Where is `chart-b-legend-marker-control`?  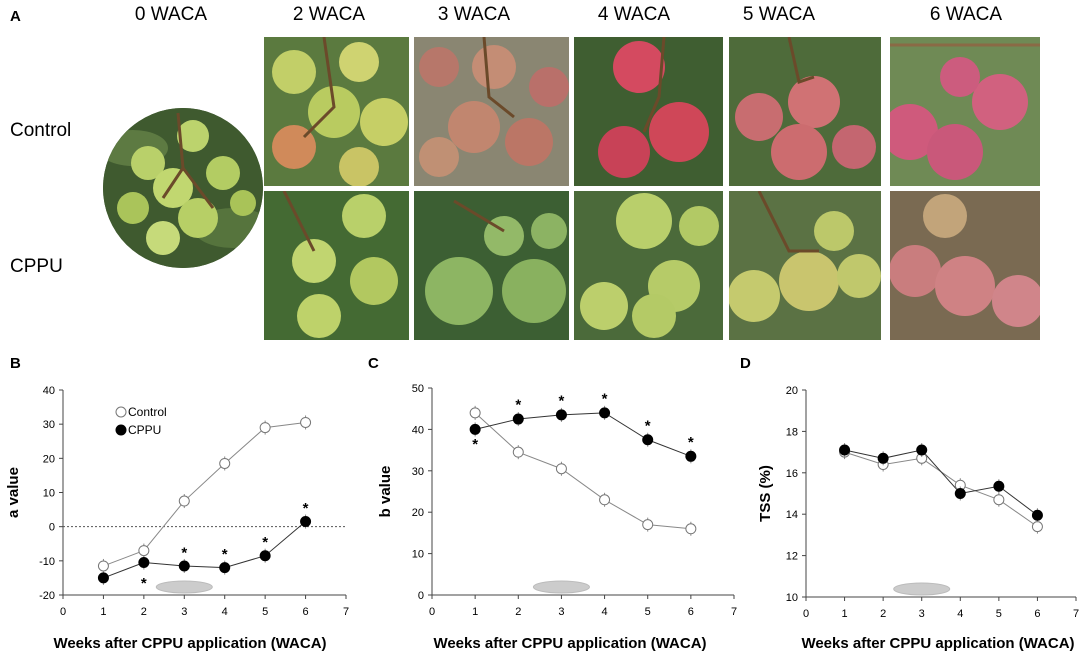 chart-b-legend-marker-control is located at coordinates (121, 412).